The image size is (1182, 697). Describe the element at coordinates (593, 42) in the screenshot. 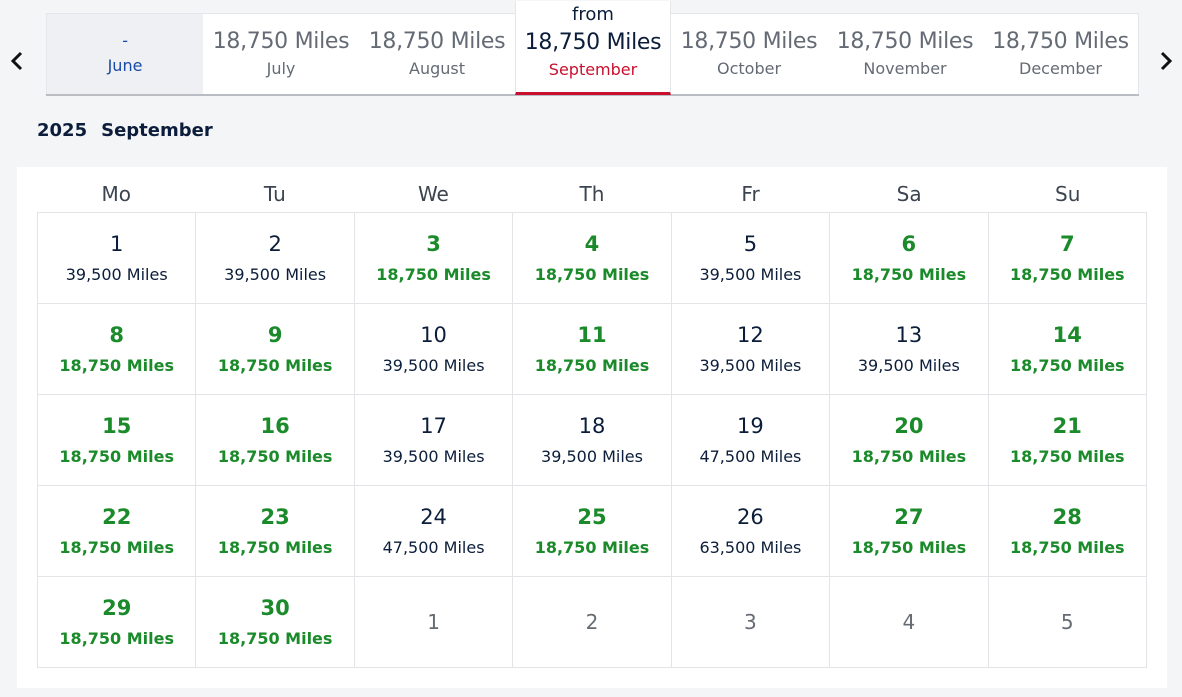

I see `month-price: 18,750 Miles` at that location.